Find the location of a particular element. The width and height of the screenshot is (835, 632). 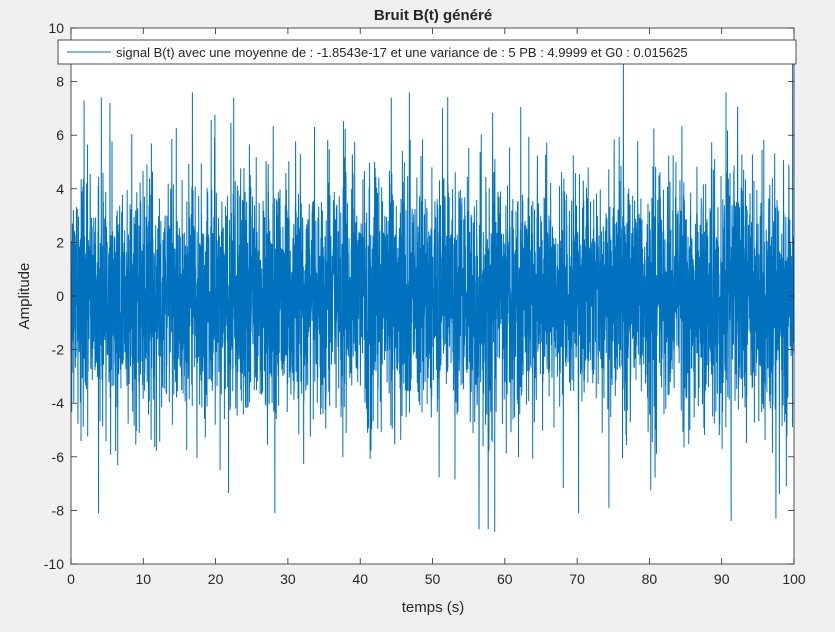

y-tick-label: 4 is located at coordinates (60, 189).